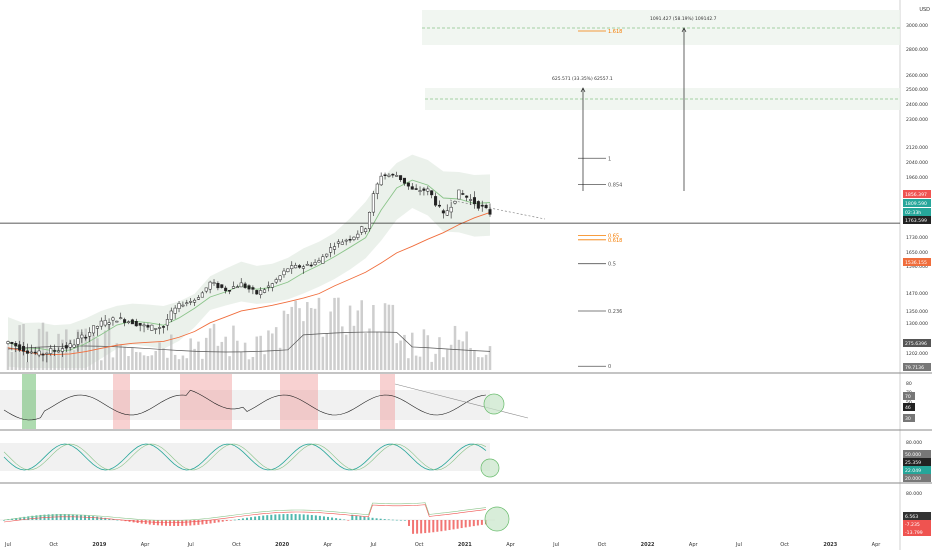  Describe the element at coordinates (609, 367) in the screenshot. I see `fib-level-label: 0` at that location.